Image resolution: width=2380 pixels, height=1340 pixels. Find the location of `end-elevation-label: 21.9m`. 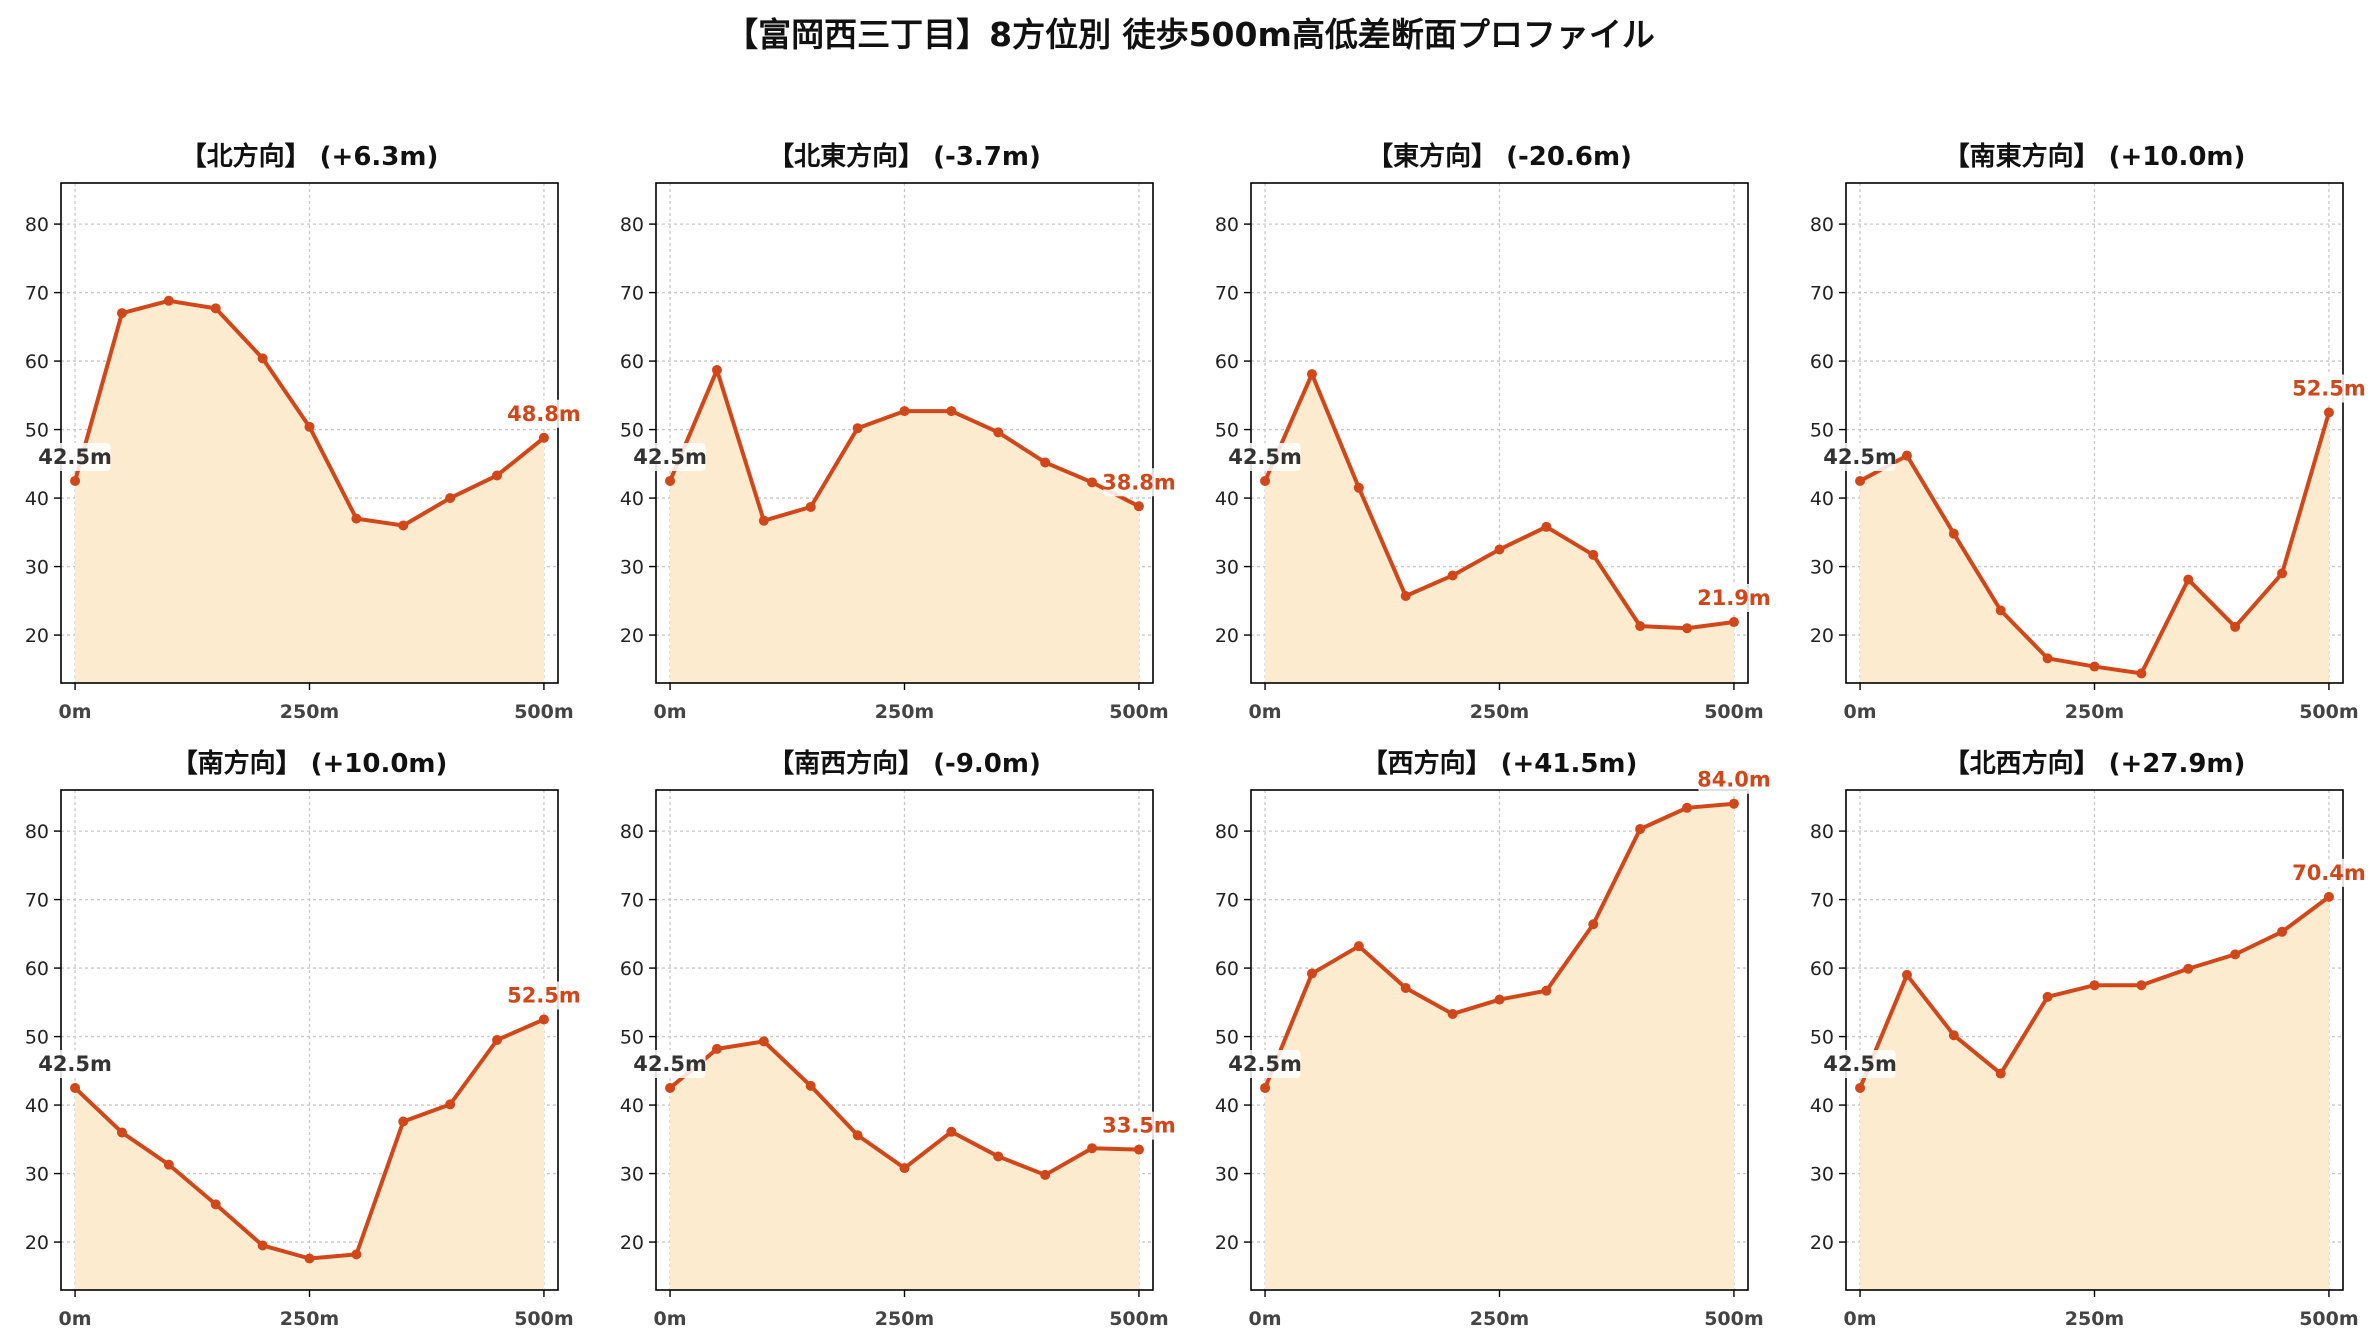

end-elevation-label: 21.9m is located at coordinates (1734, 598).